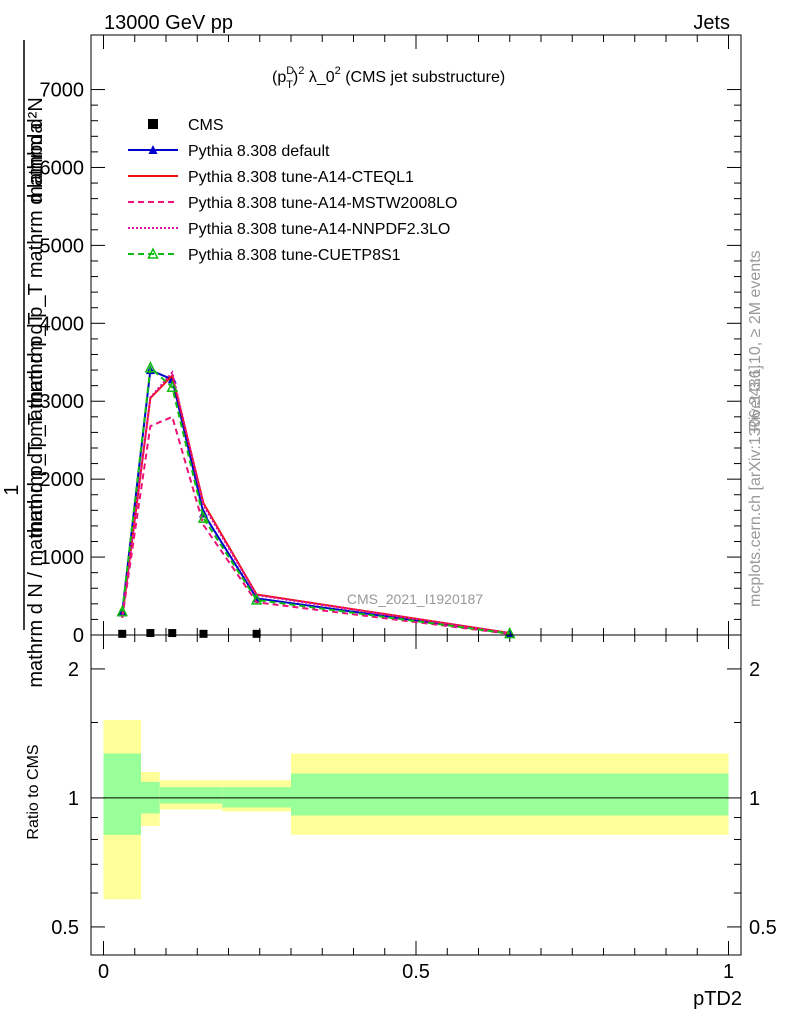 This screenshot has height=1024, width=786. I want to click on title-sub-t: T, so click(289, 85).